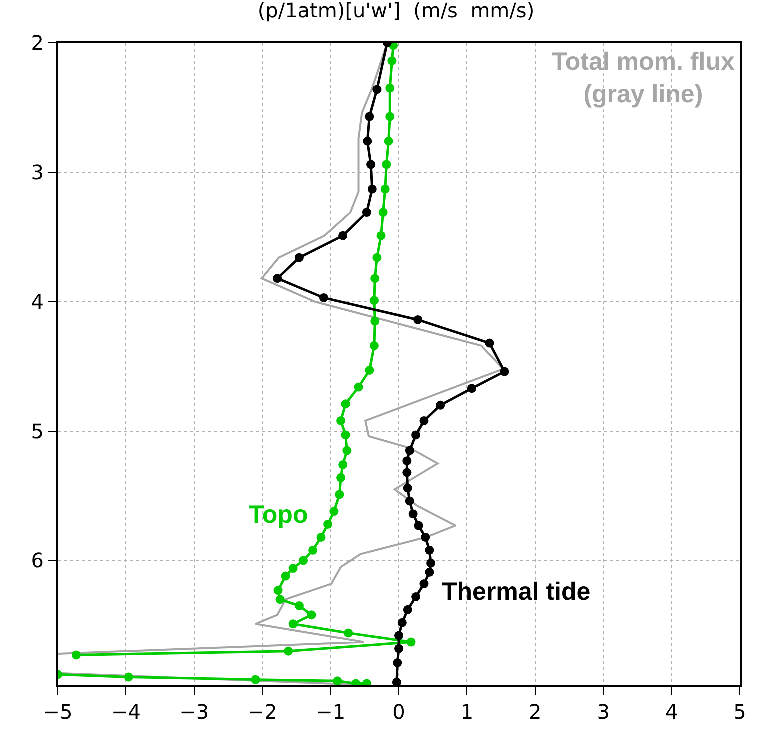  I want to click on x-tick-label: −5, so click(58, 712).